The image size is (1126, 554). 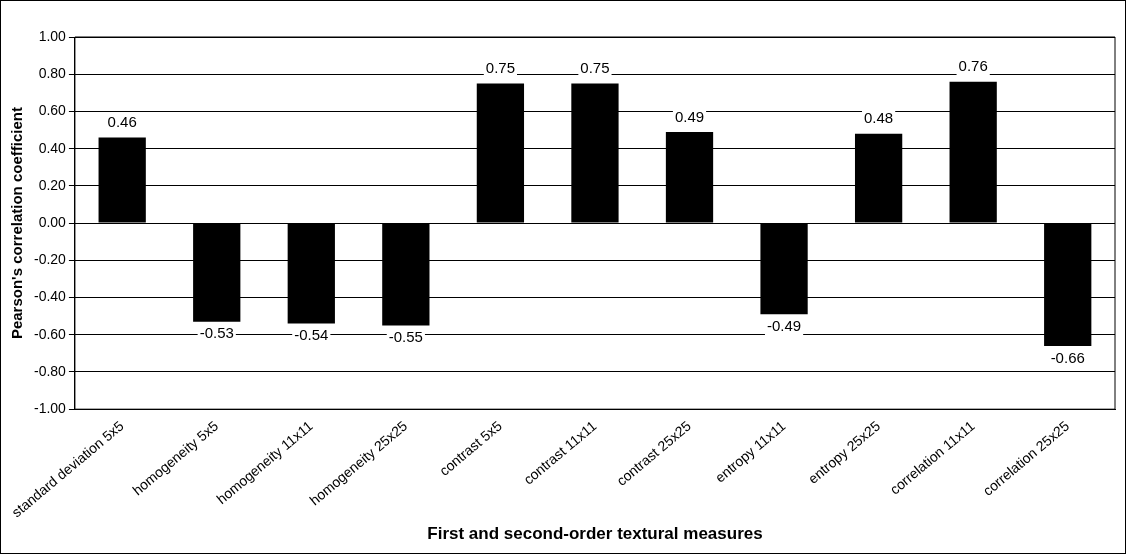 What do you see at coordinates (689, 116) in the screenshot?
I see `data-label: 0.49` at bounding box center [689, 116].